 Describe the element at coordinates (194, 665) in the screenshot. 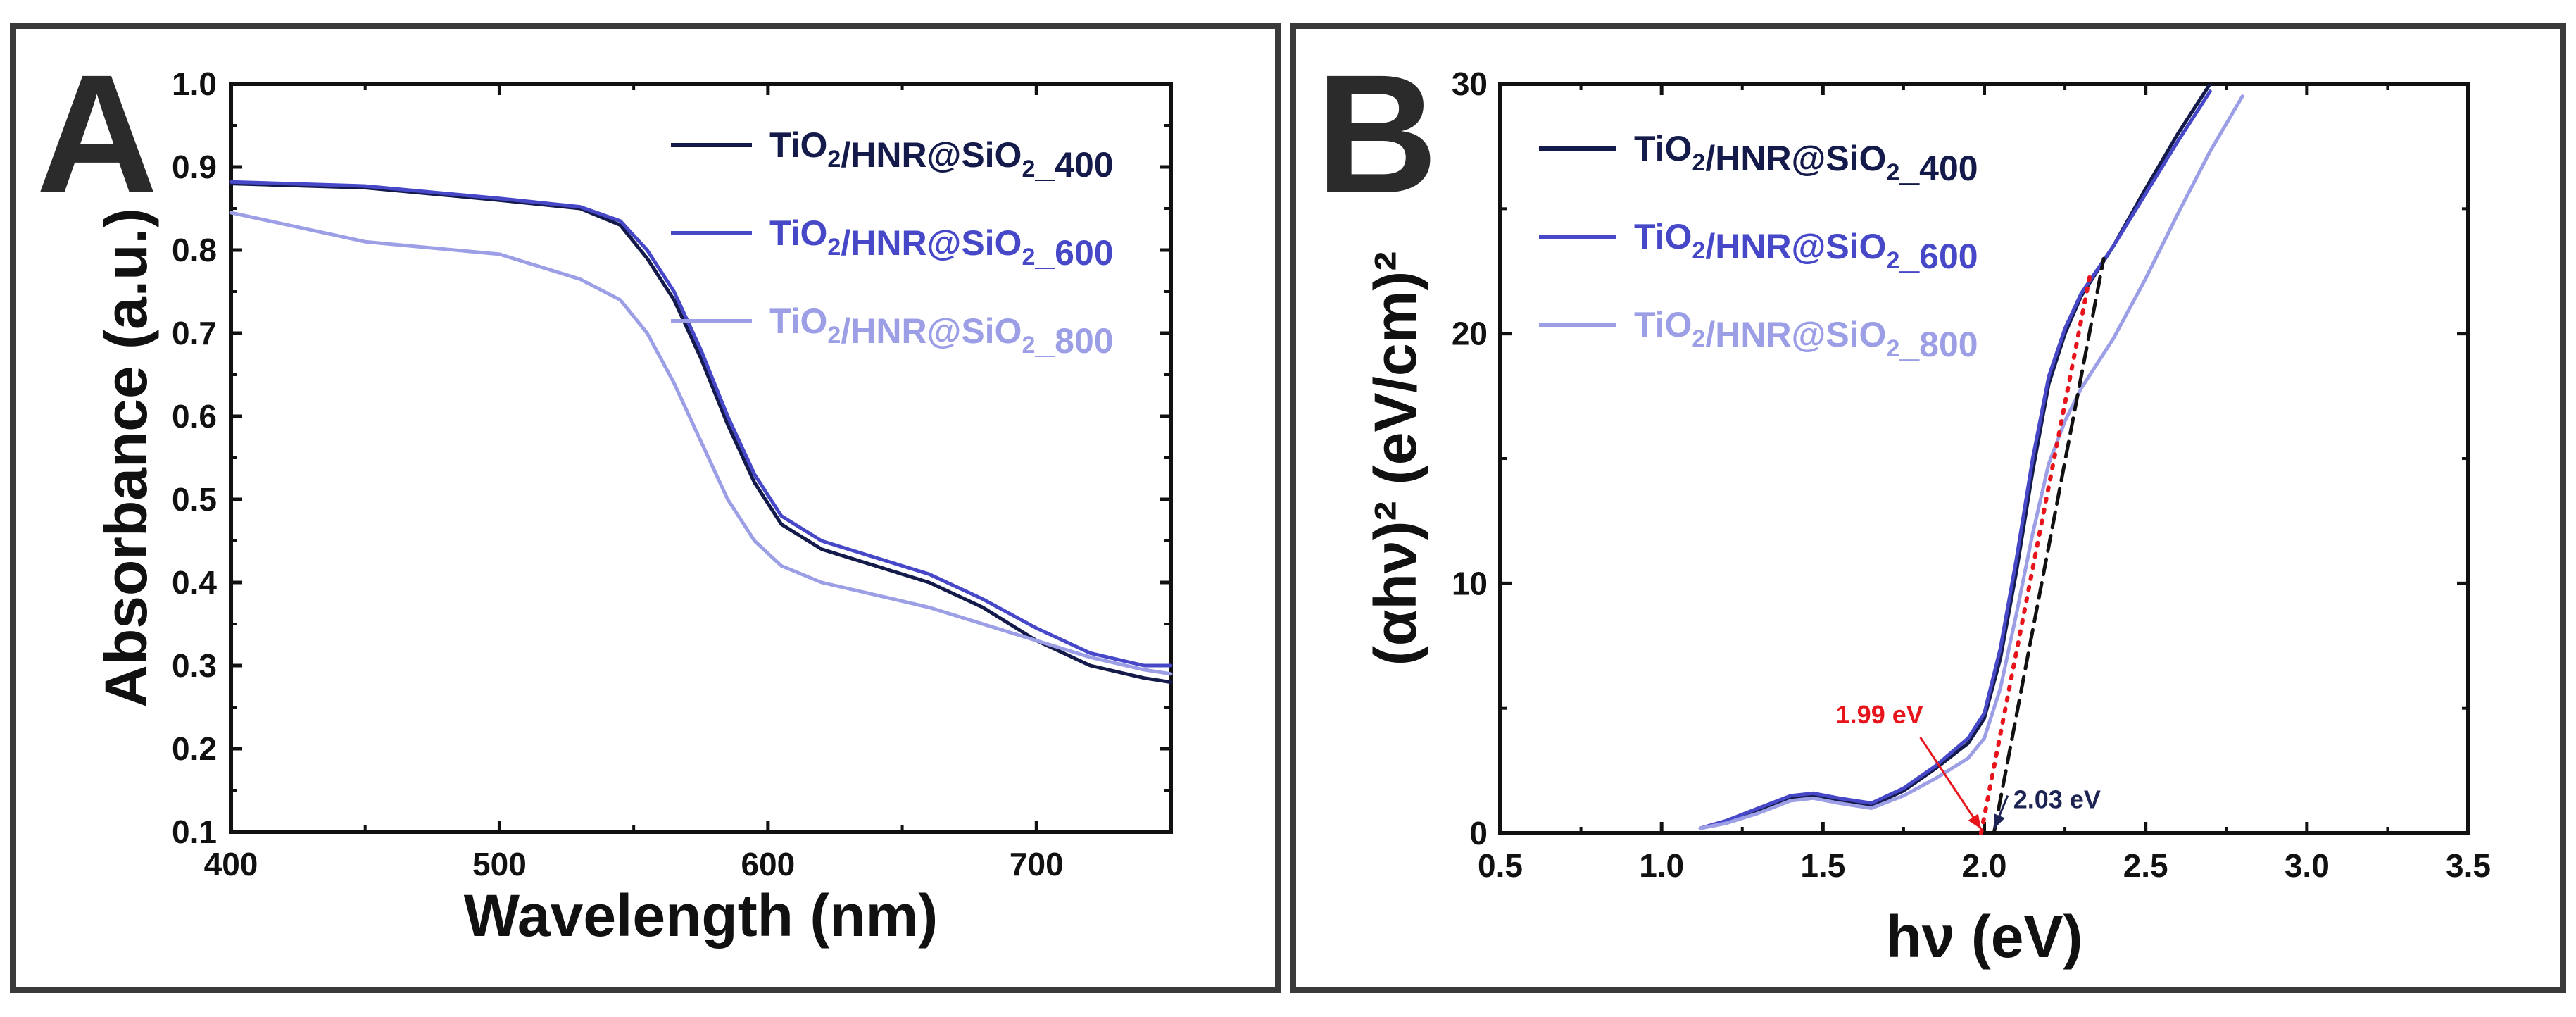

I see `y-tick-label-a: 0.3` at that location.